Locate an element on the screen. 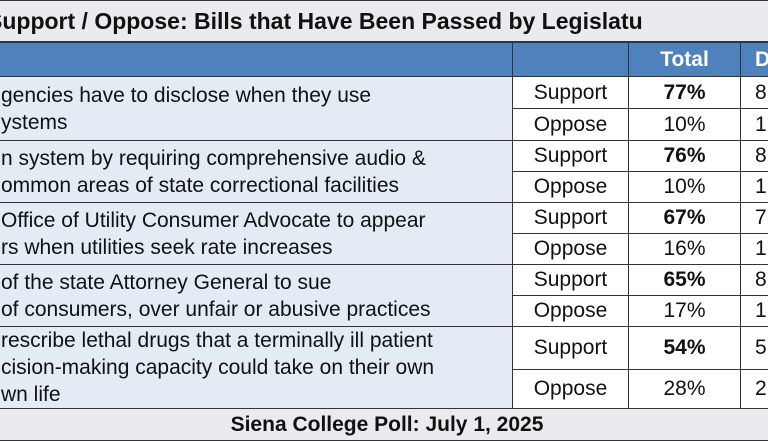 The width and height of the screenshot is (768, 441). total-value: 28% is located at coordinates (684, 389).